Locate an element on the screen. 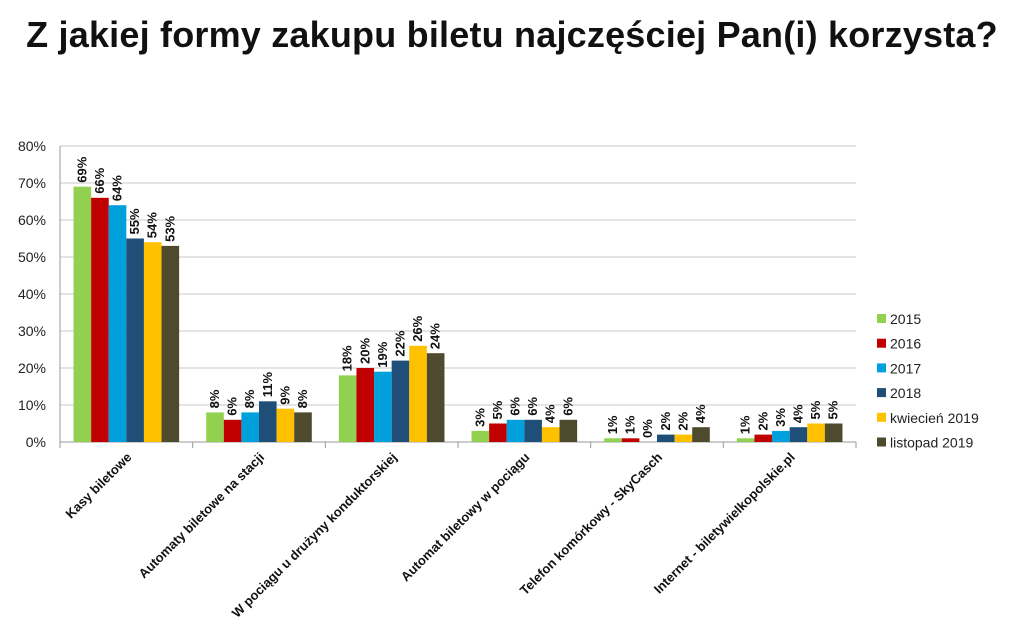  legend-label: 2018 is located at coordinates (905, 393).